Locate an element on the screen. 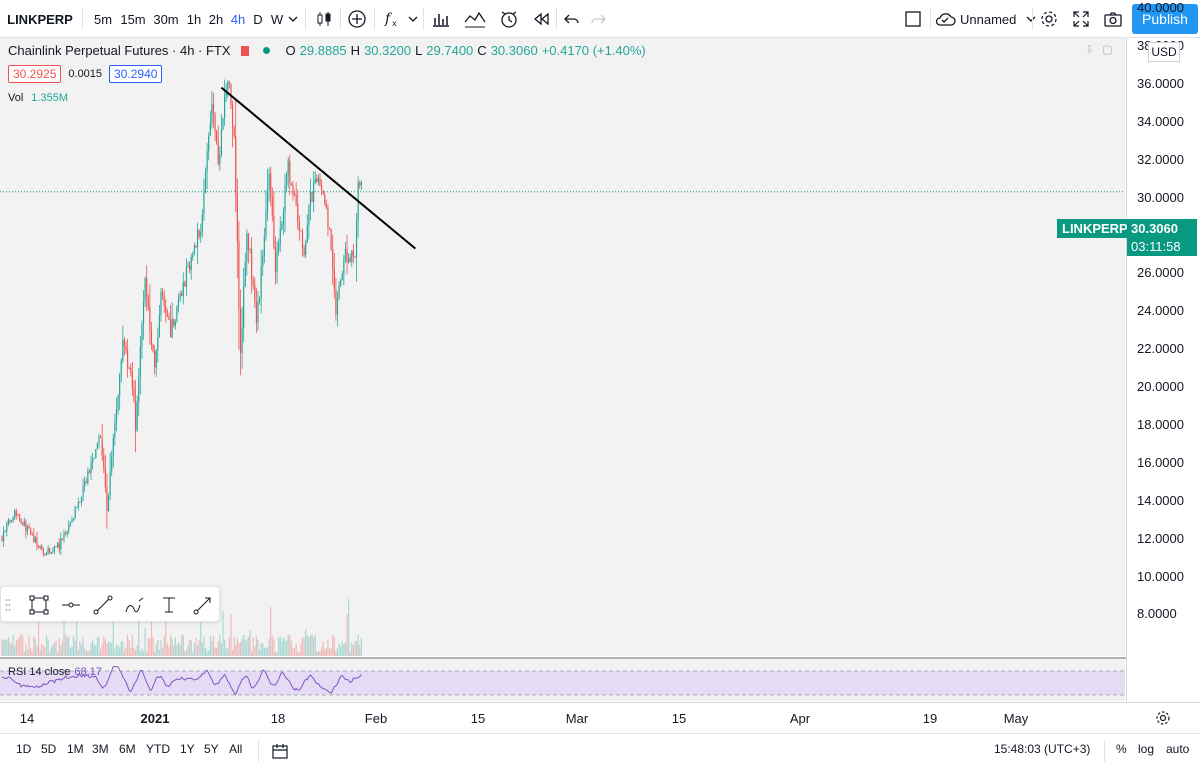  clock: 15:48:03 (UTC+3) is located at coordinates (1042, 749).